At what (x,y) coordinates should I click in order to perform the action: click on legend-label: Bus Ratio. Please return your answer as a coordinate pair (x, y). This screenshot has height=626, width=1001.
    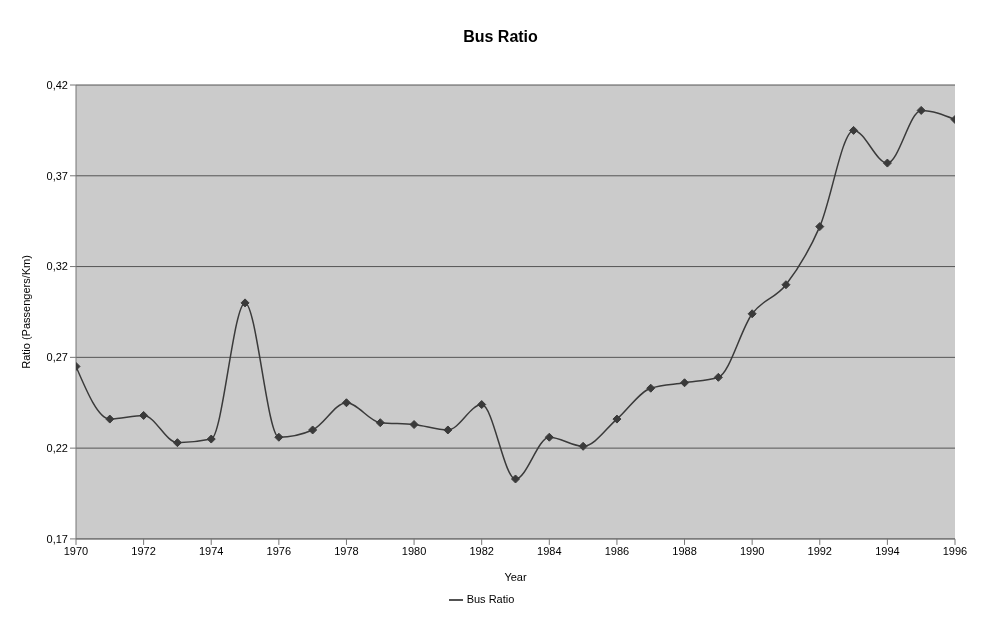
    Looking at the image, I should click on (490, 598).